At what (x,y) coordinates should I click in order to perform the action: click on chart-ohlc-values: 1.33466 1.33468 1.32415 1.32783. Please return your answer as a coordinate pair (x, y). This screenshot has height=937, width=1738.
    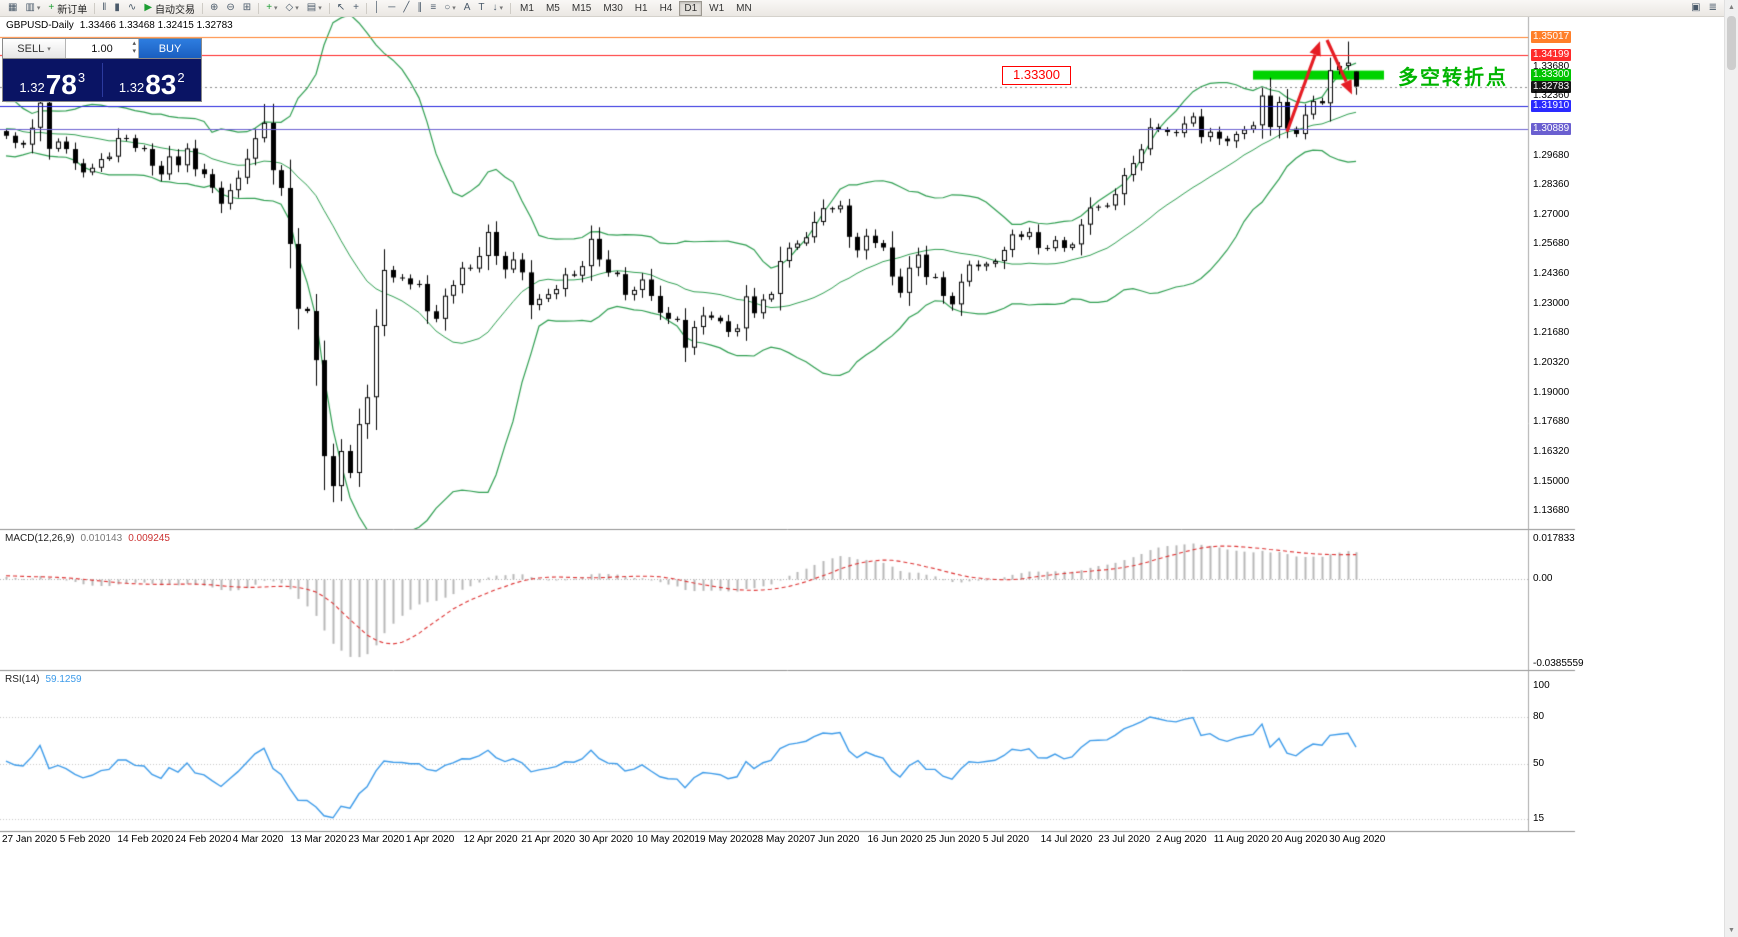
    Looking at the image, I should click on (156, 25).